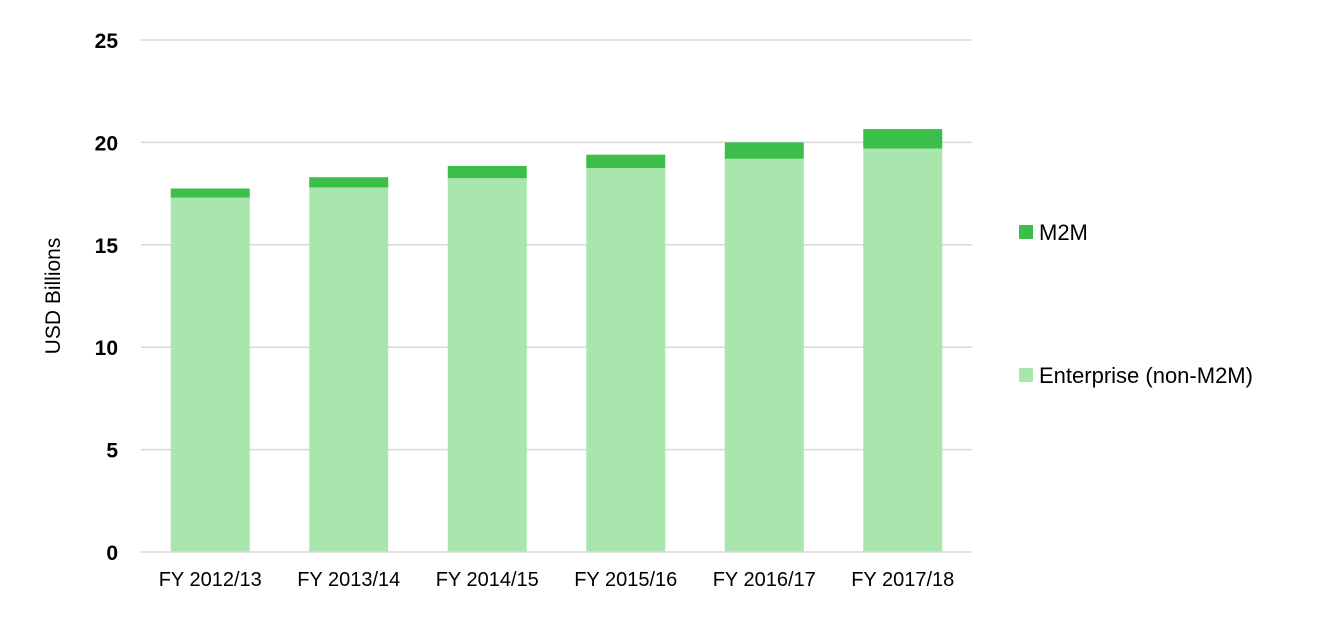  I want to click on legend-label: M2M, so click(1063, 232).